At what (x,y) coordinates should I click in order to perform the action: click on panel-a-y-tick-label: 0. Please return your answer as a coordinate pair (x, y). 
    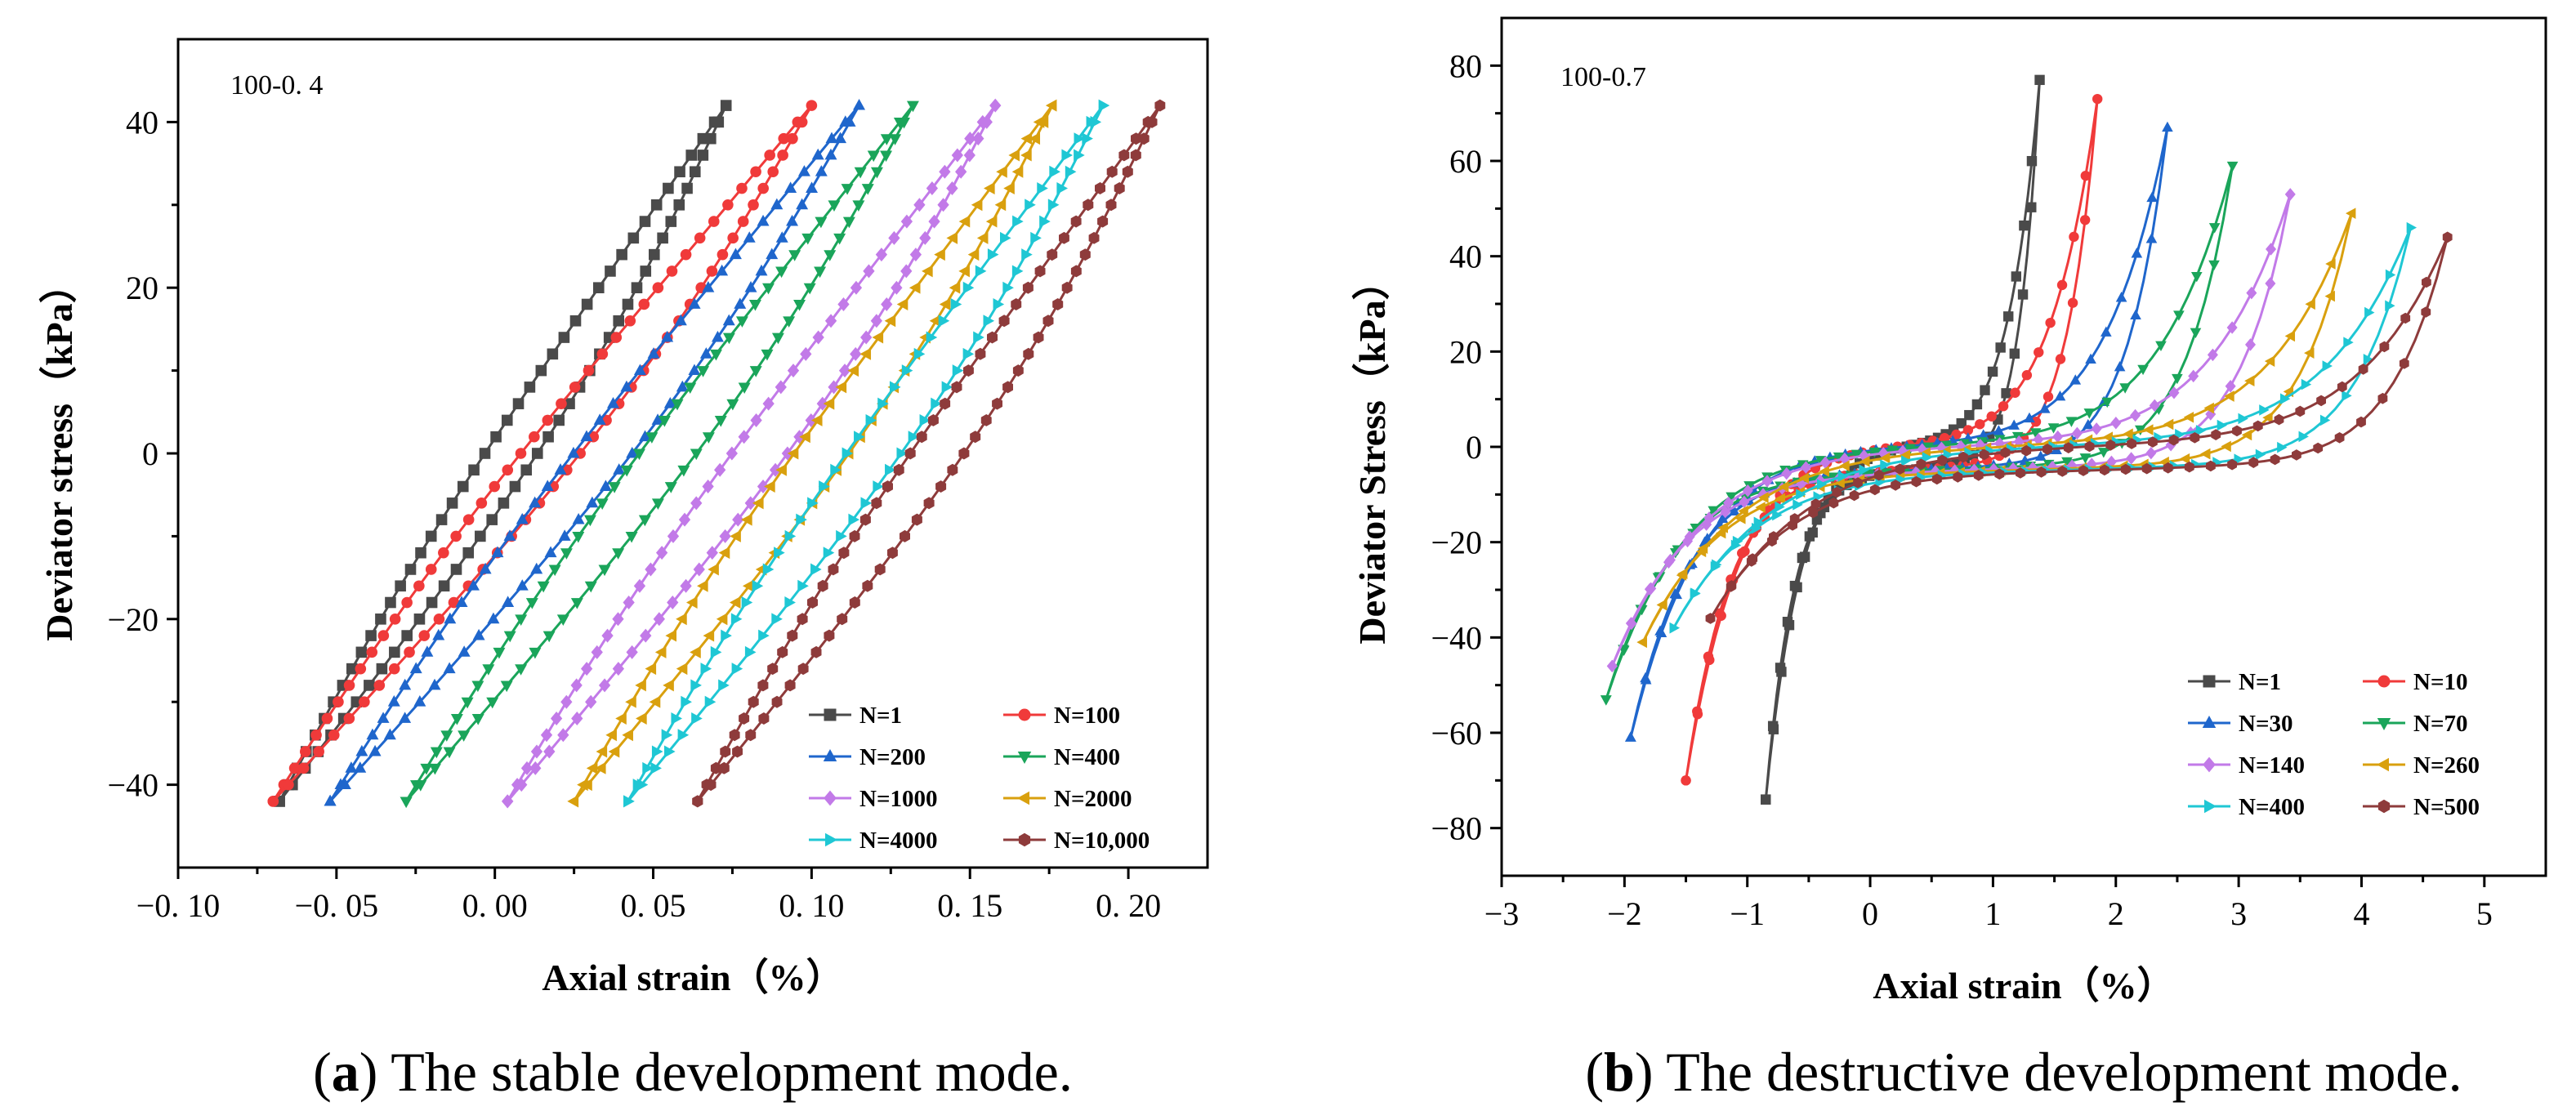
    Looking at the image, I should click on (150, 453).